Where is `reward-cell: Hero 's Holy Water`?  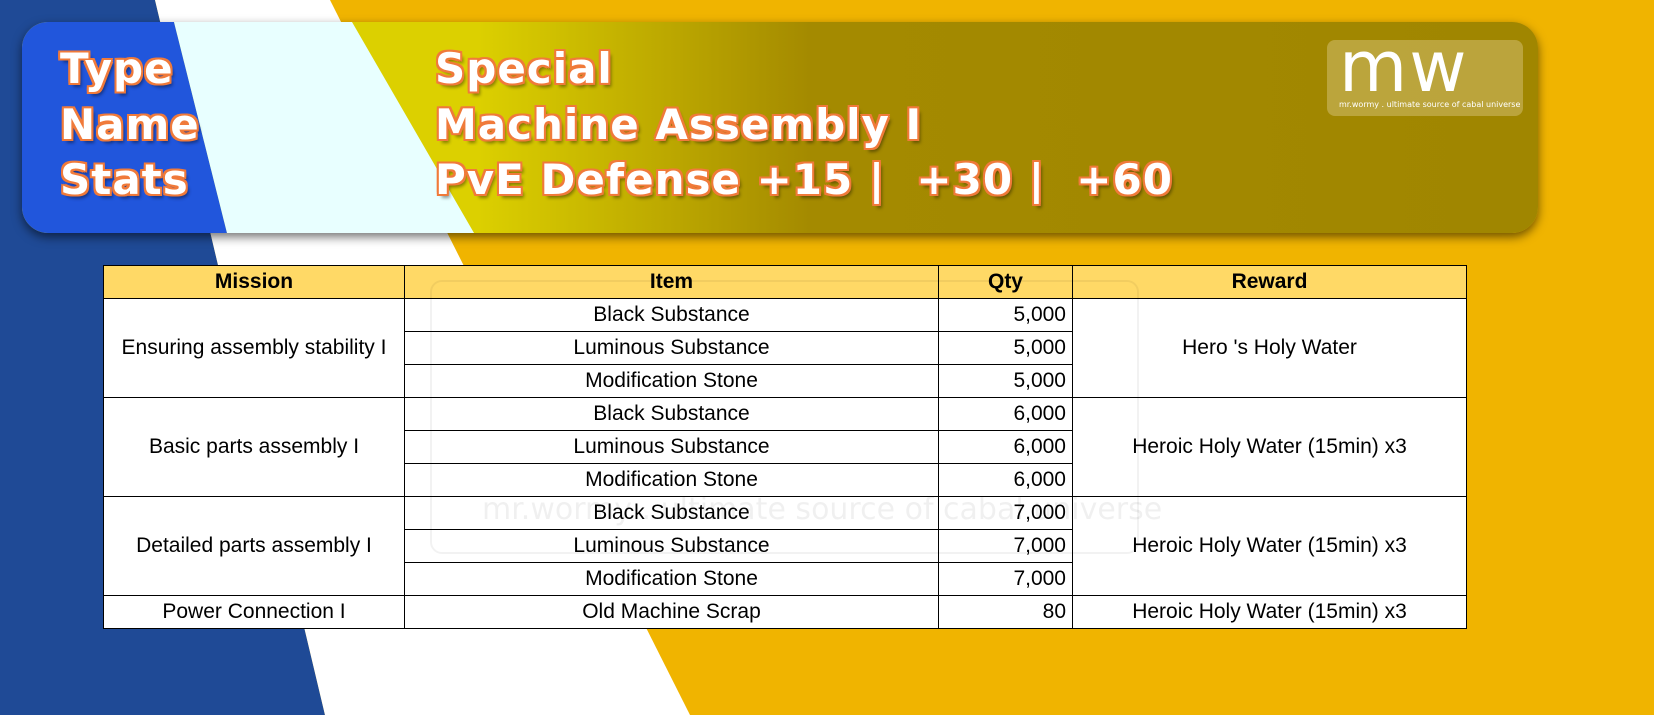
reward-cell: Hero 's Holy Water is located at coordinates (1269, 348).